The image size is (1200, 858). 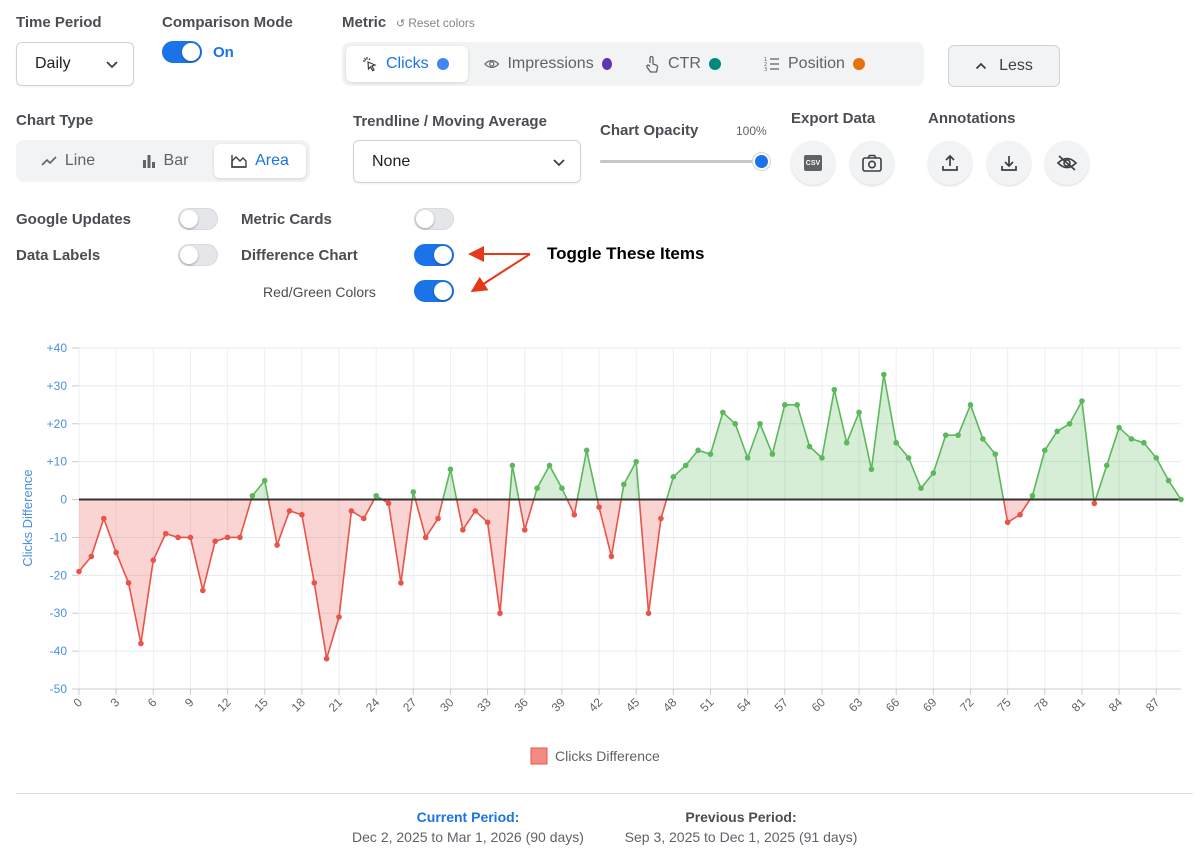 What do you see at coordinates (1004, 66) in the screenshot?
I see `less-button: Less` at bounding box center [1004, 66].